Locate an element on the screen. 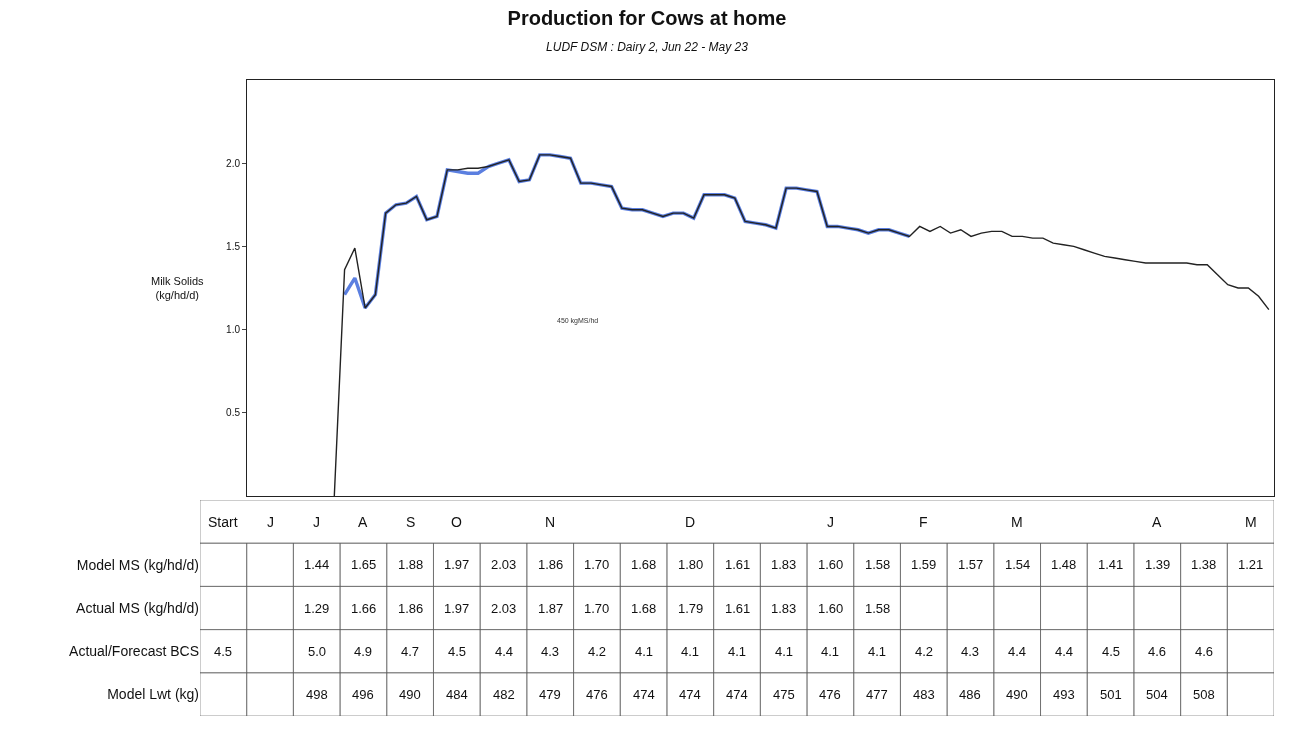 The image size is (1294, 731). data-label: 1.87 is located at coordinates (551, 608).